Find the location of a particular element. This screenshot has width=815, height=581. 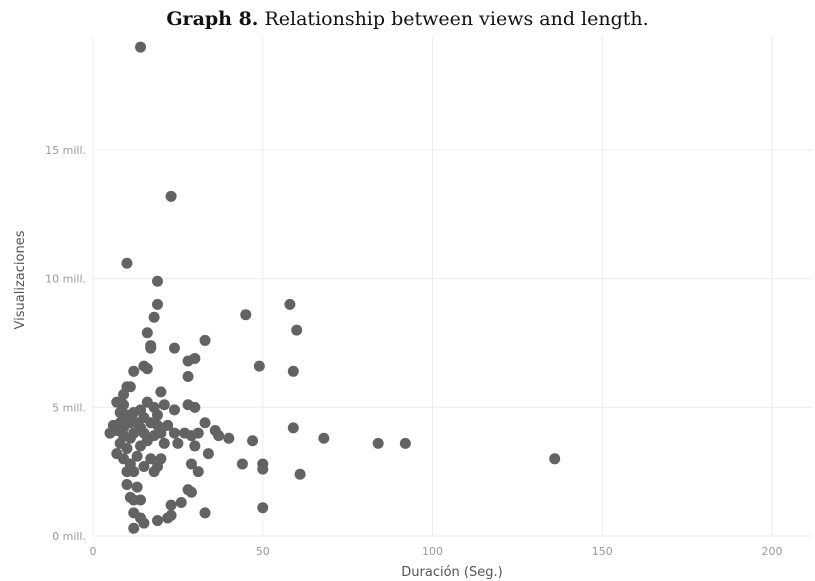

y-tick-label: 0 mill. is located at coordinates (69, 536).